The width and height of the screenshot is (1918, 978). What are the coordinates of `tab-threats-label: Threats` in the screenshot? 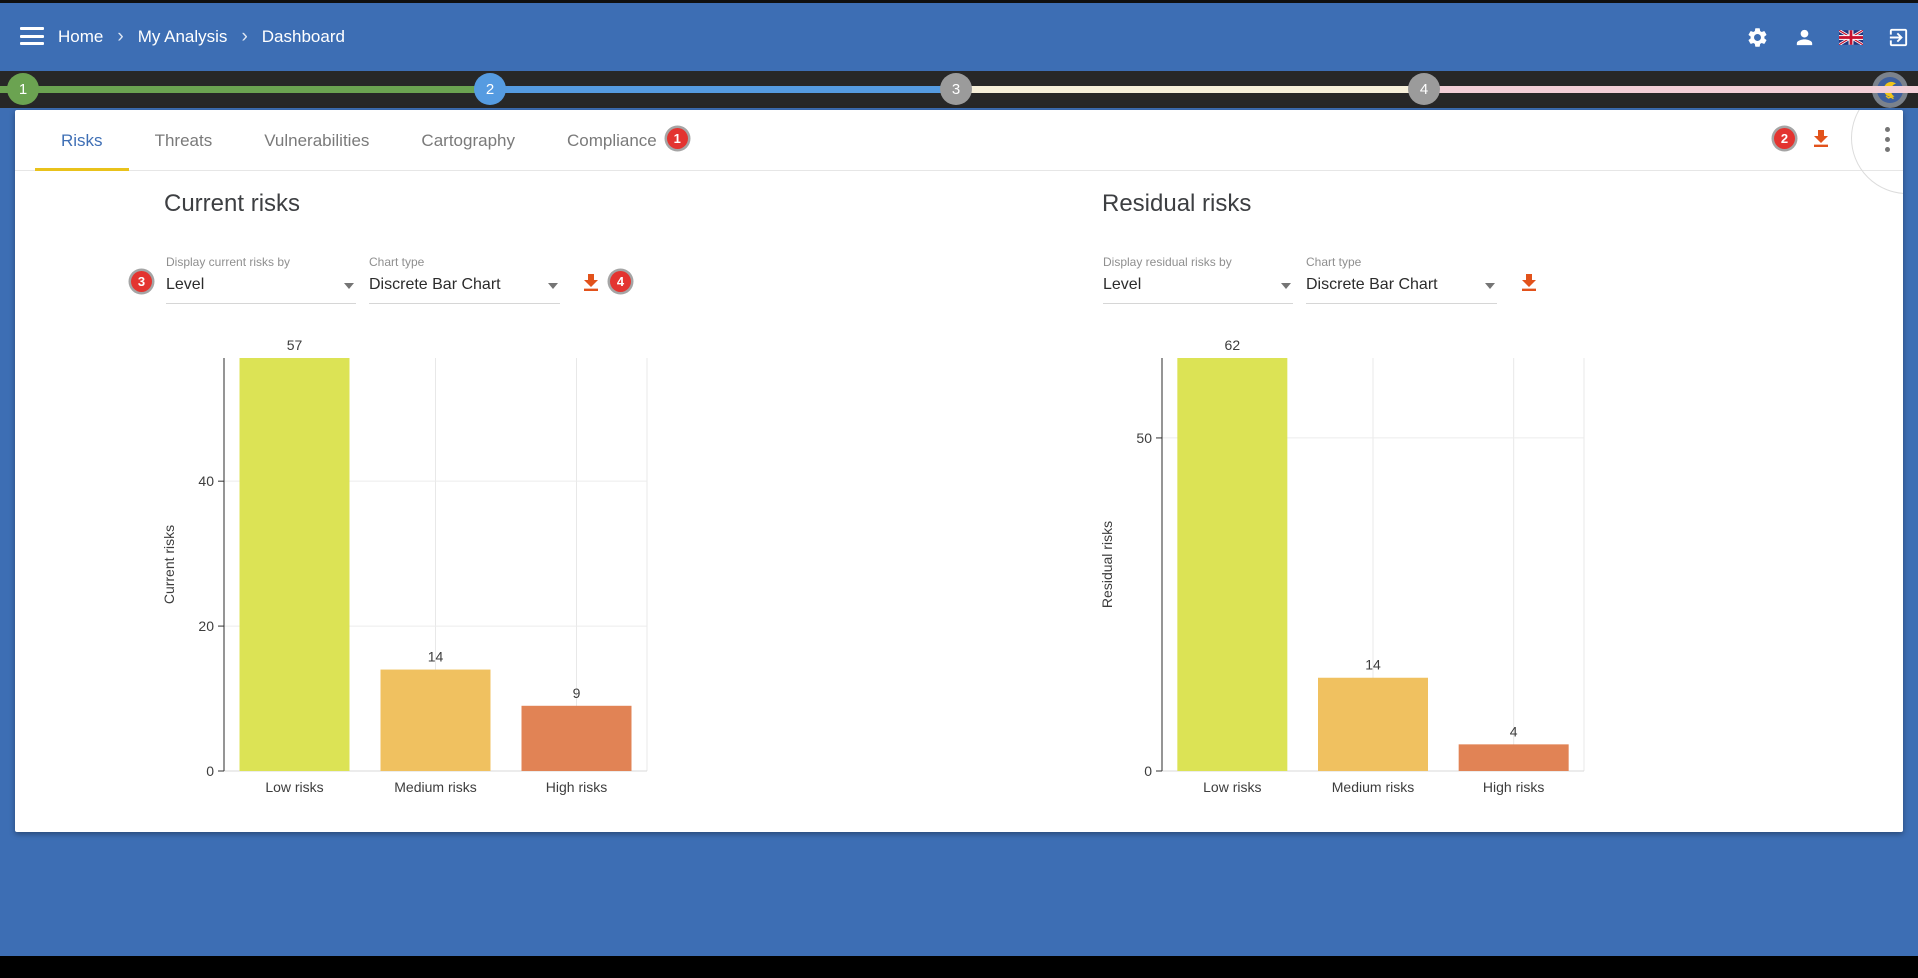 It's located at (183, 140).